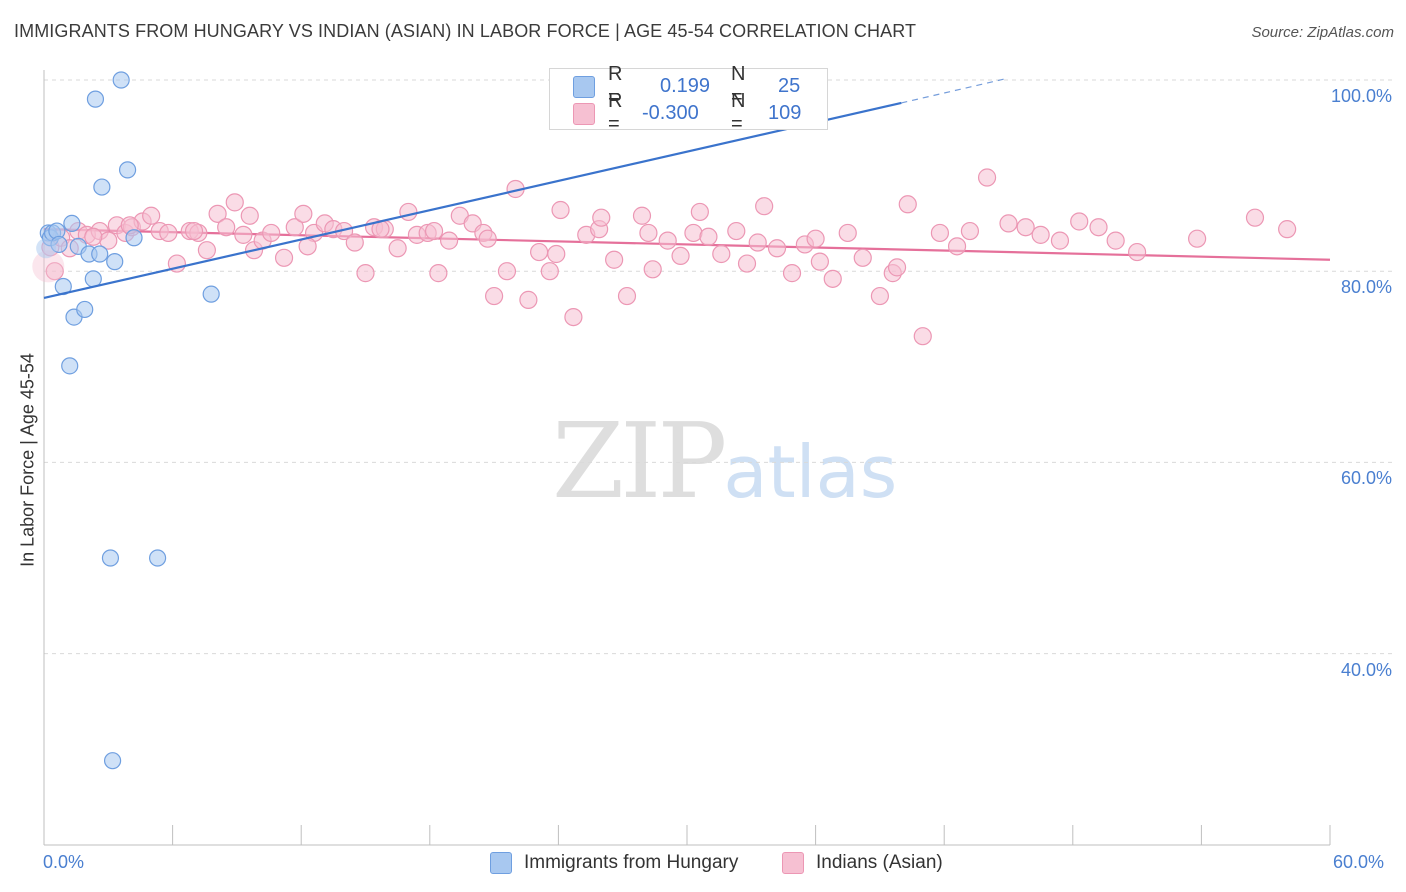 The image size is (1406, 892). What do you see at coordinates (1359, 862) in the screenshot?
I see `x-tick-60: 60.0%` at bounding box center [1359, 862].